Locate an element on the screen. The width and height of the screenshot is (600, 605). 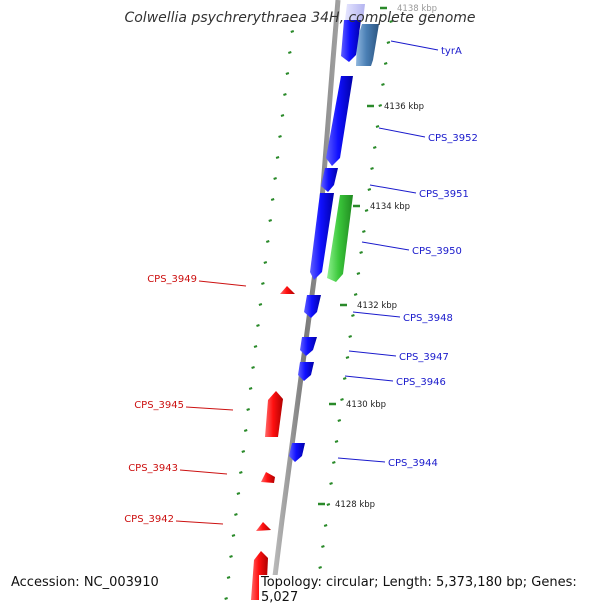
kbp-tick-label: 4130 kbp is located at coordinates (366, 405).